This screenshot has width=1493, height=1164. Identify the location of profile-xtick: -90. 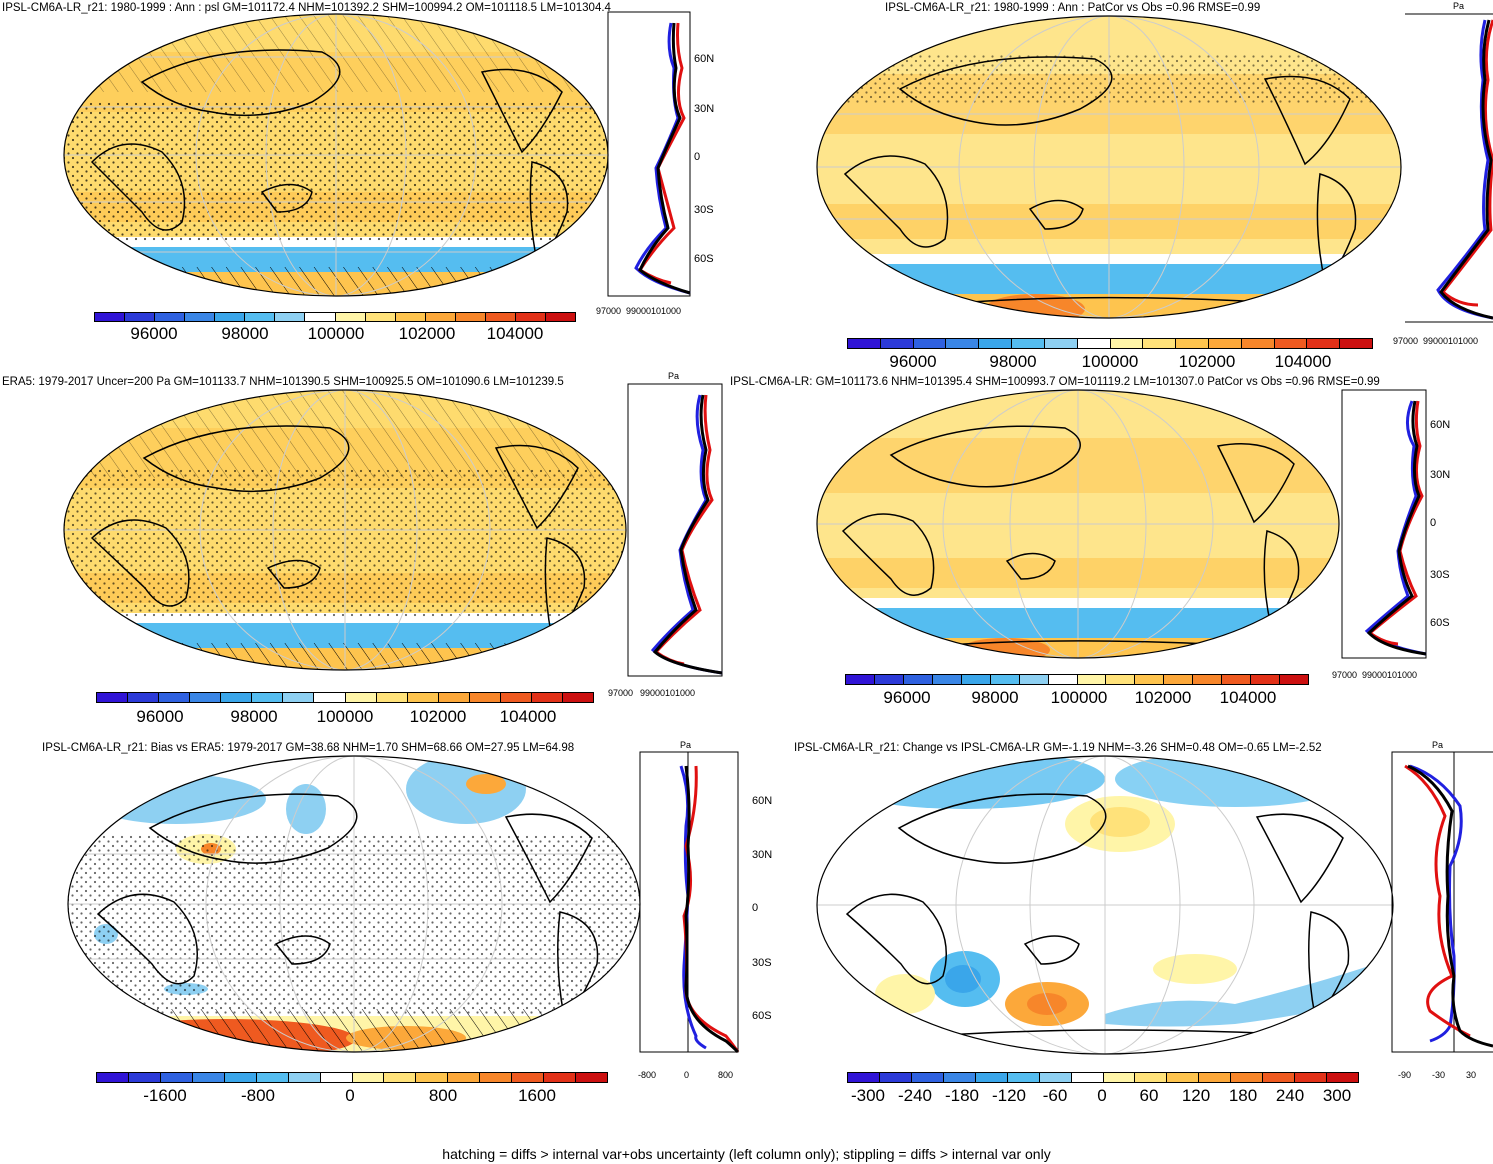
(1404, 1075).